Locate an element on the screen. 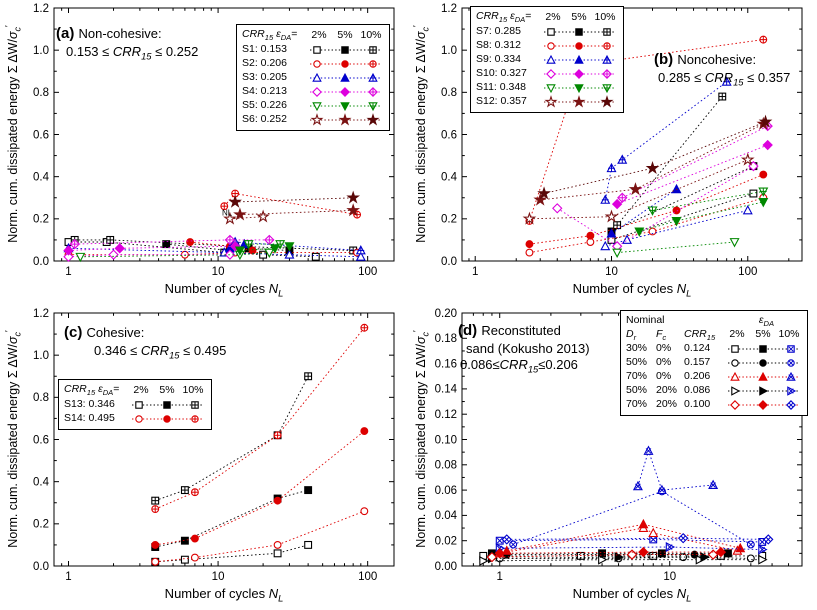  y-tick-label: 0.4 is located at coordinates (41, 177).